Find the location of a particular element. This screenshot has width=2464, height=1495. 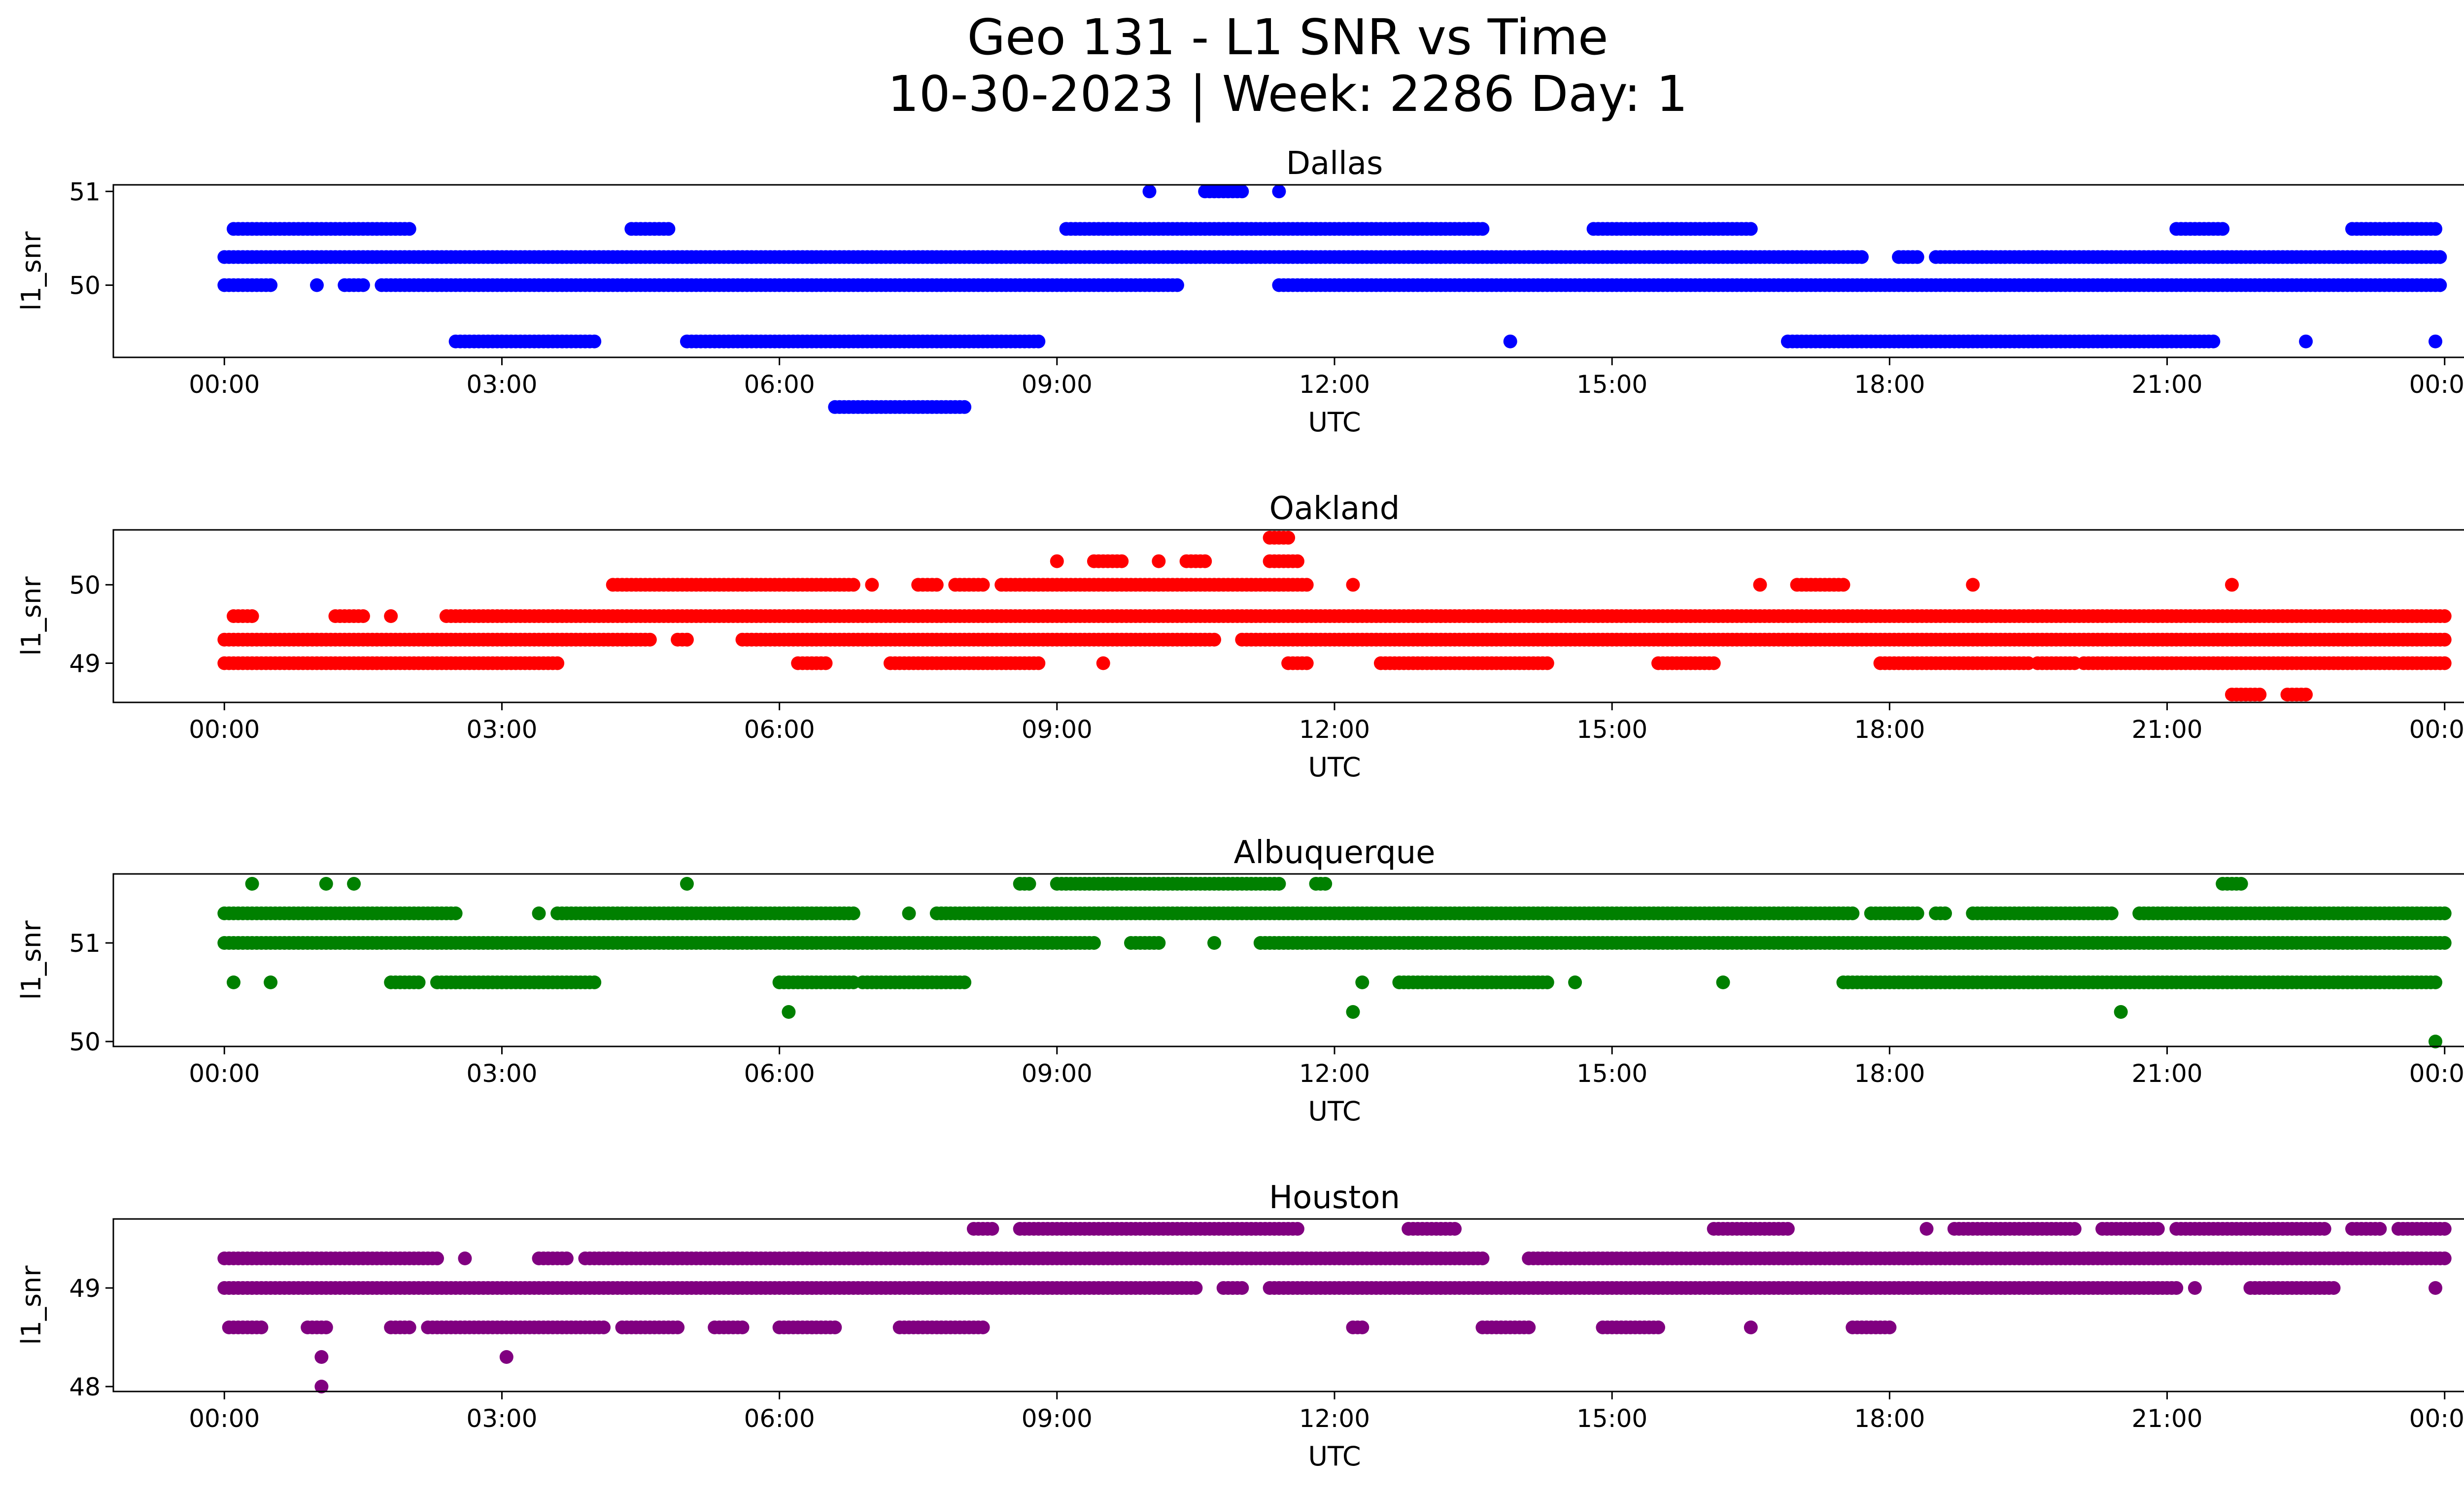

dallas-x-tick-label: 06:00 is located at coordinates (779, 384).